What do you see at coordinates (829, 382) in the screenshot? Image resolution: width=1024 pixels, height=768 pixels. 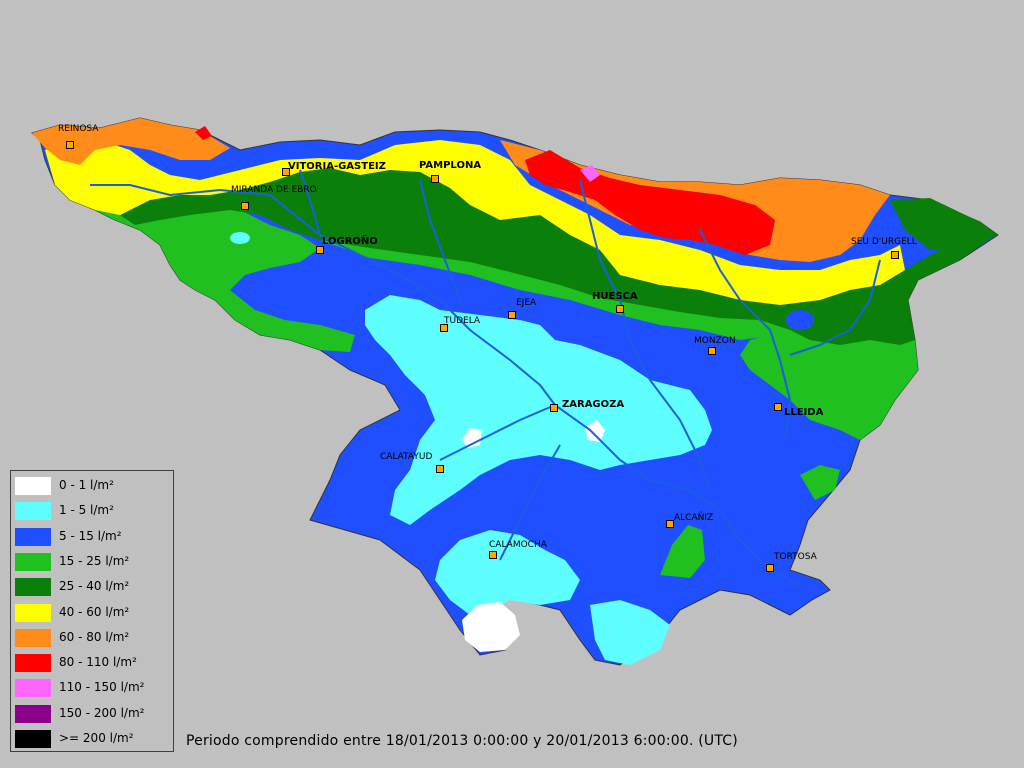 I see `zone-15-25-east` at bounding box center [829, 382].